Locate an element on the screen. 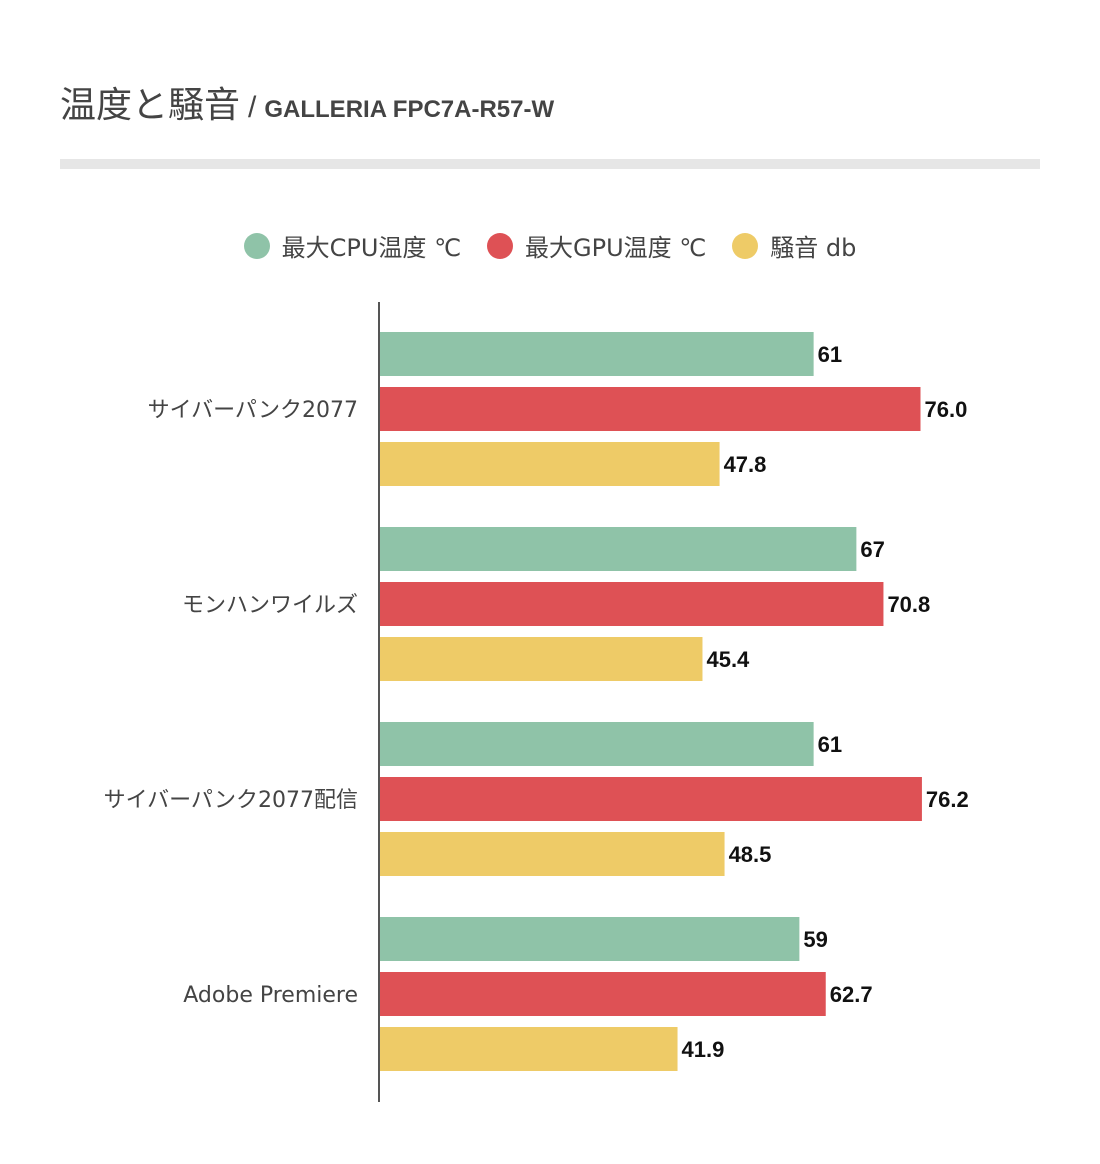  value-label-cpu-1: 67 is located at coordinates (872, 549).